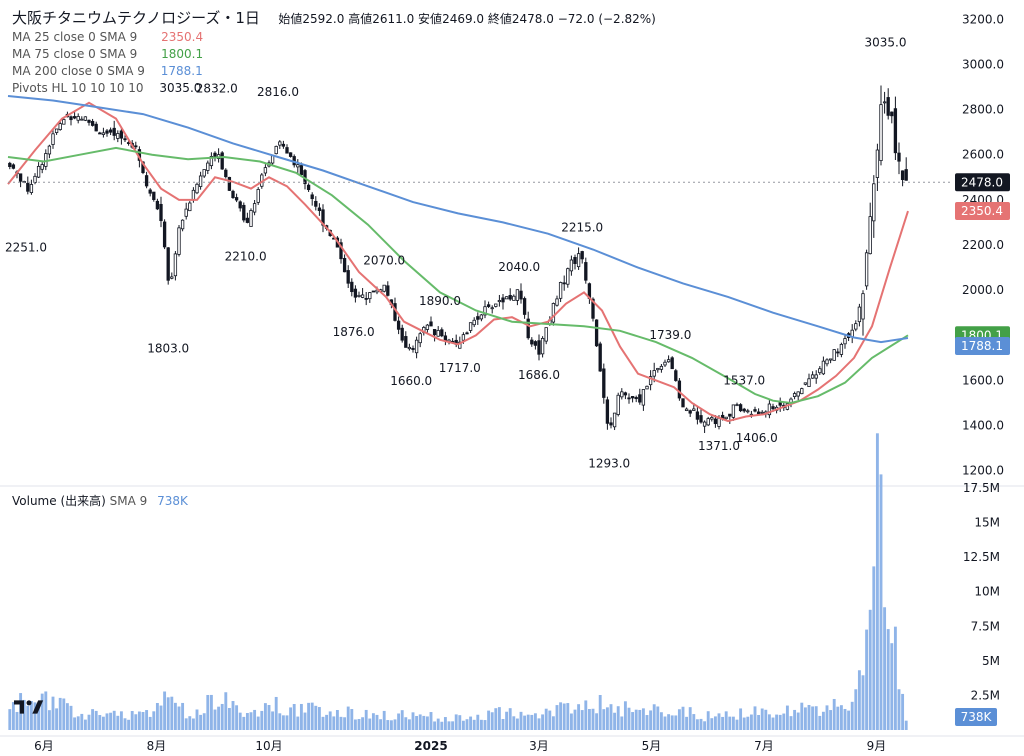 Image resolution: width=1024 pixels, height=756 pixels. What do you see at coordinates (393, 19) in the screenshot?
I see `high-value: 2611.0` at bounding box center [393, 19].